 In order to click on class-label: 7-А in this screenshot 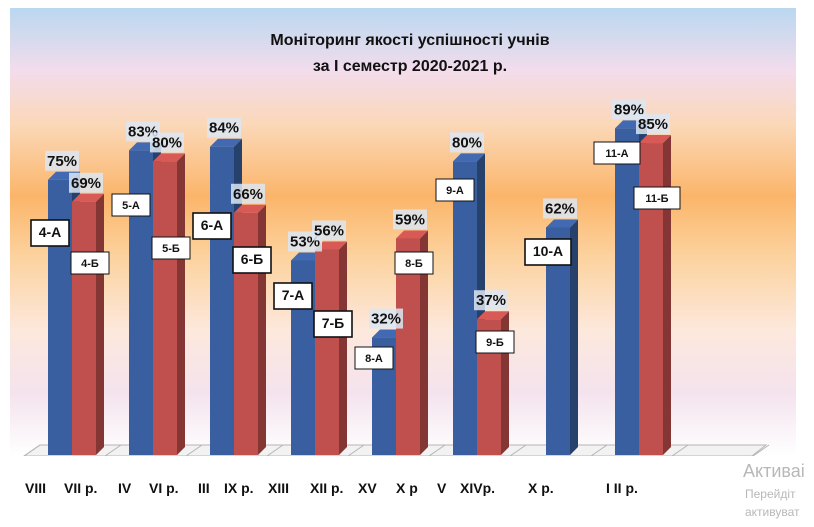, I will do `click(293, 295)`.